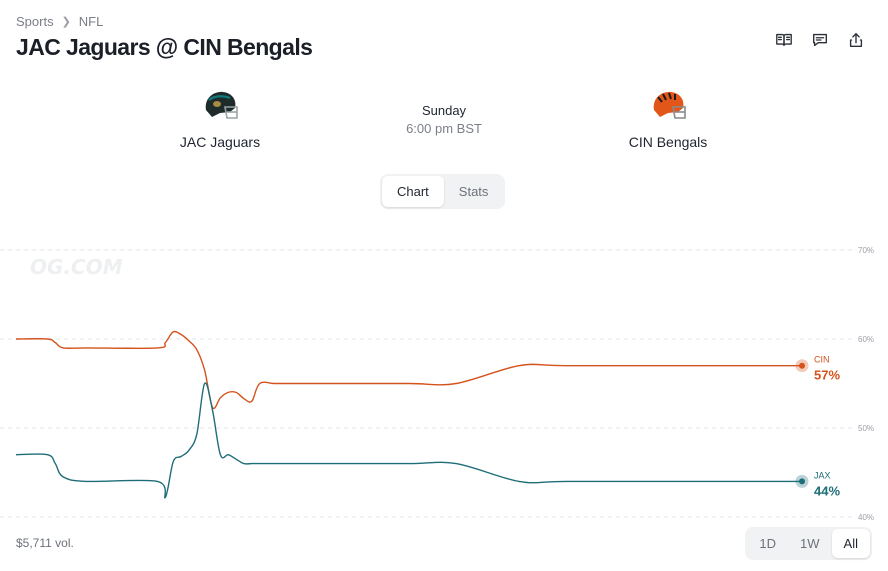 The width and height of the screenshot is (888, 571). I want to click on series-name-jax: JAX, so click(822, 475).